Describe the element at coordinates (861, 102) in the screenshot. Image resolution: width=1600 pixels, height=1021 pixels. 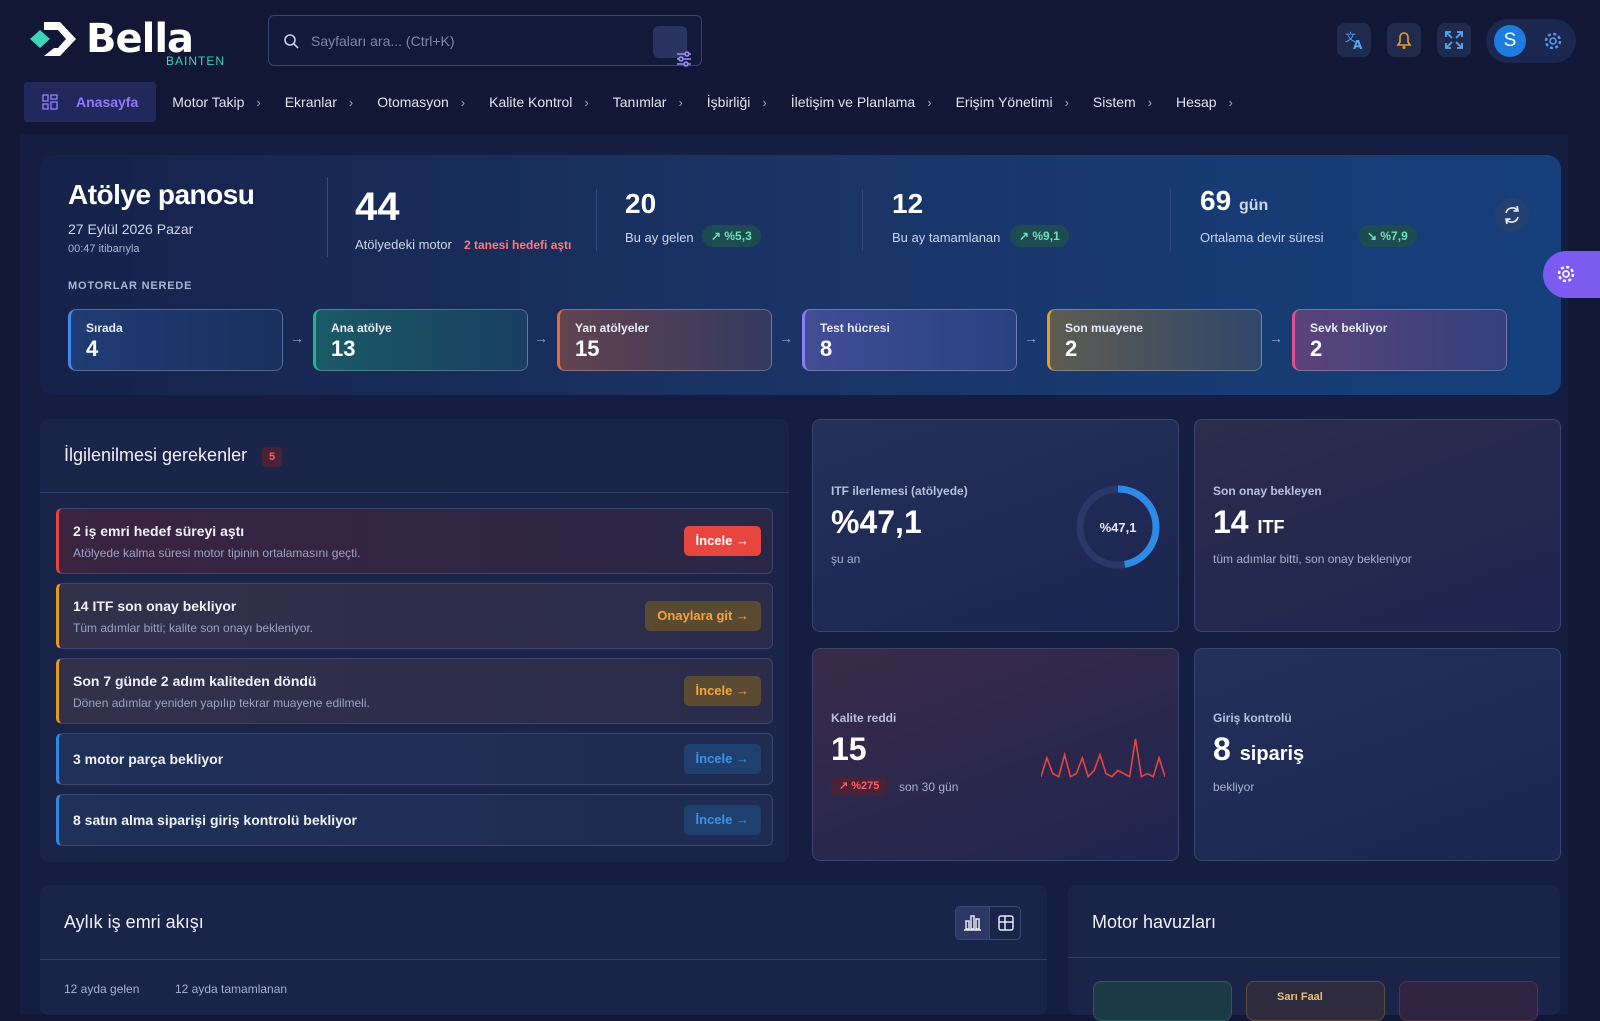
I see `nav-item-iletisim: İletişim ve Planlama ›` at that location.